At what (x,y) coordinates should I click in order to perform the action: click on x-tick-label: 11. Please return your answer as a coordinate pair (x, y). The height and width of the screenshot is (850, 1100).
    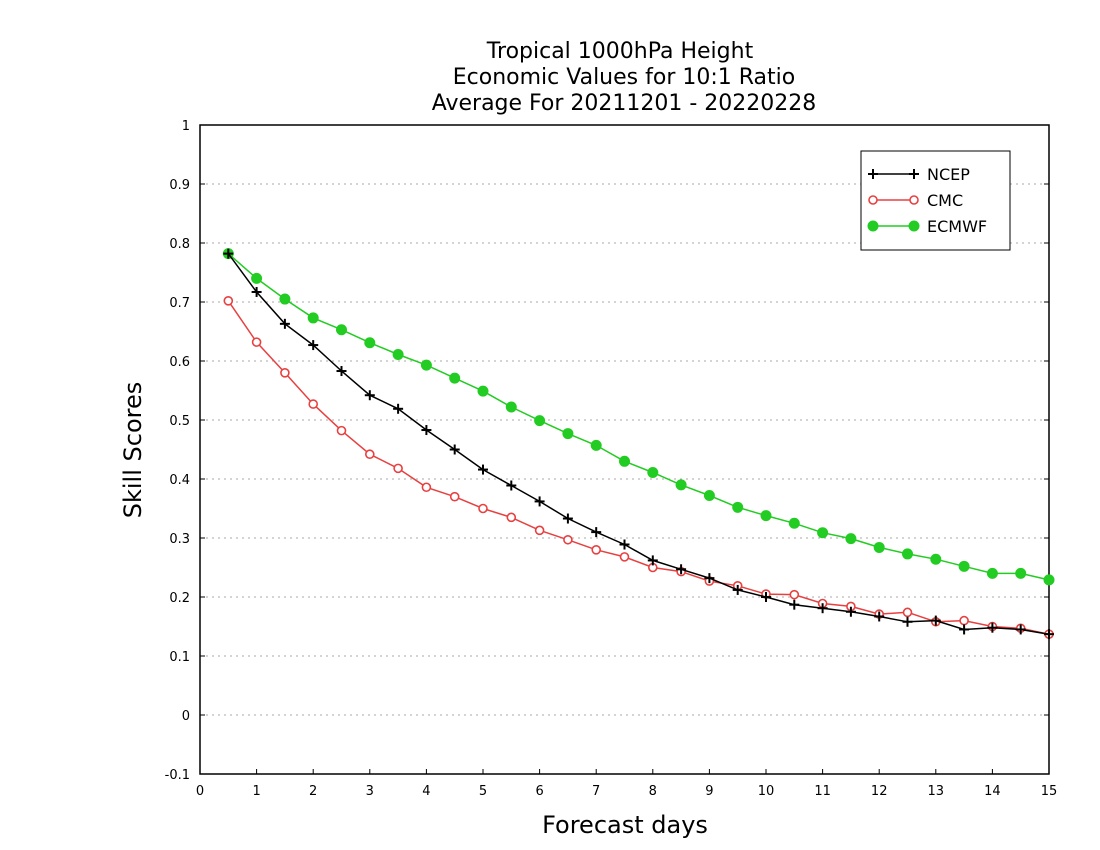
    Looking at the image, I should click on (822, 791).